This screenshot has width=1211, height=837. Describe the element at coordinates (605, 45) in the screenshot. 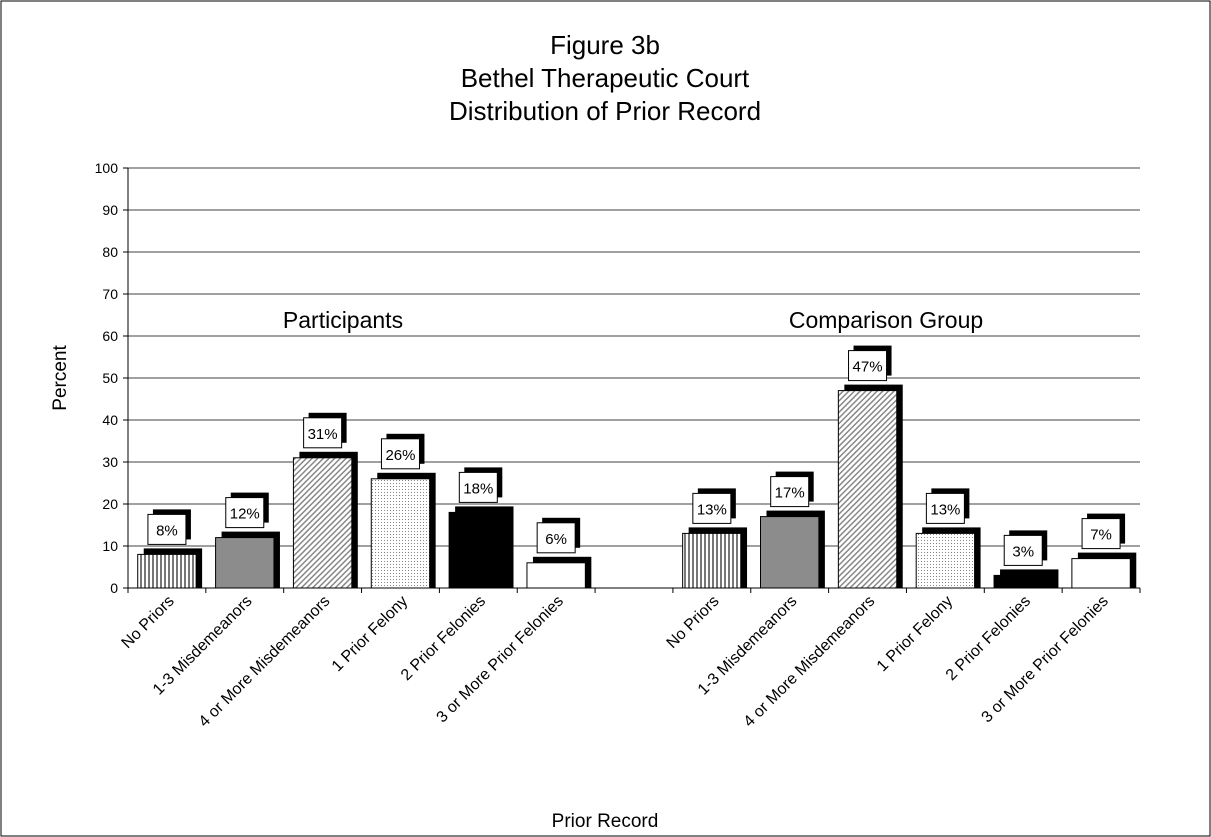

I see `chart-title: Figure 3b` at that location.